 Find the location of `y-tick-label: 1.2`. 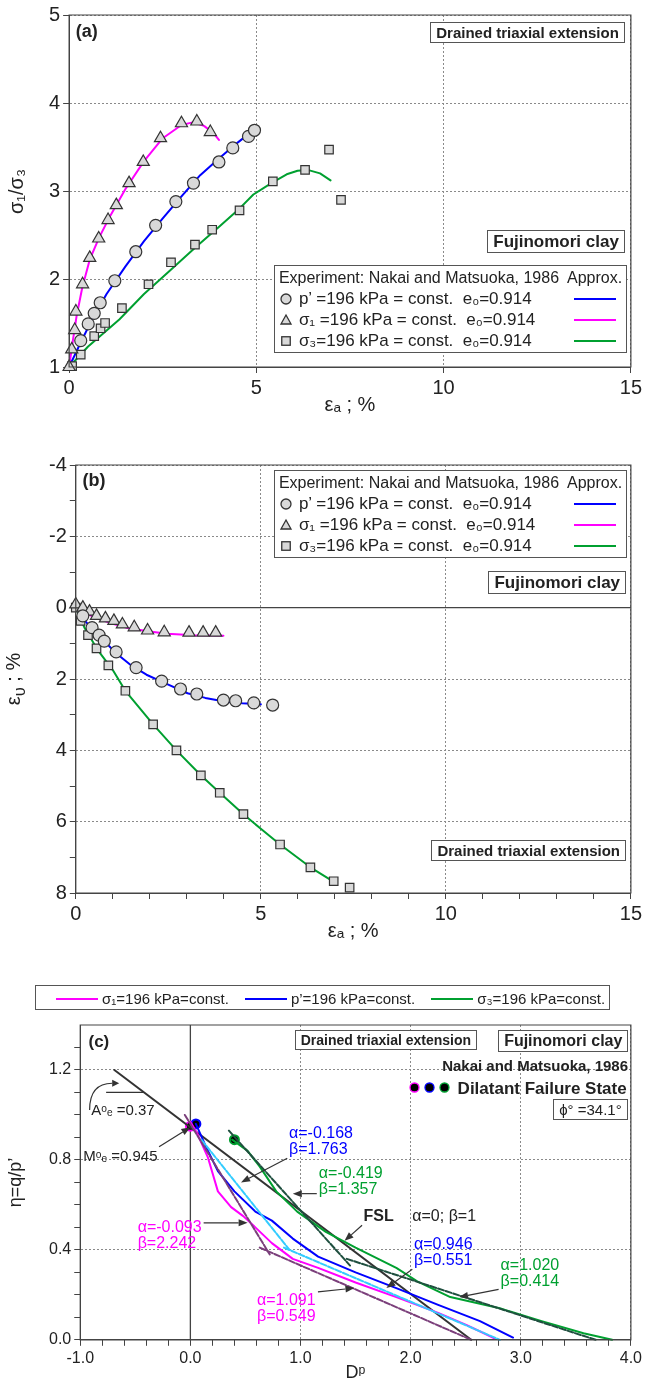

y-tick-label: 1.2 is located at coordinates (60, 1069).